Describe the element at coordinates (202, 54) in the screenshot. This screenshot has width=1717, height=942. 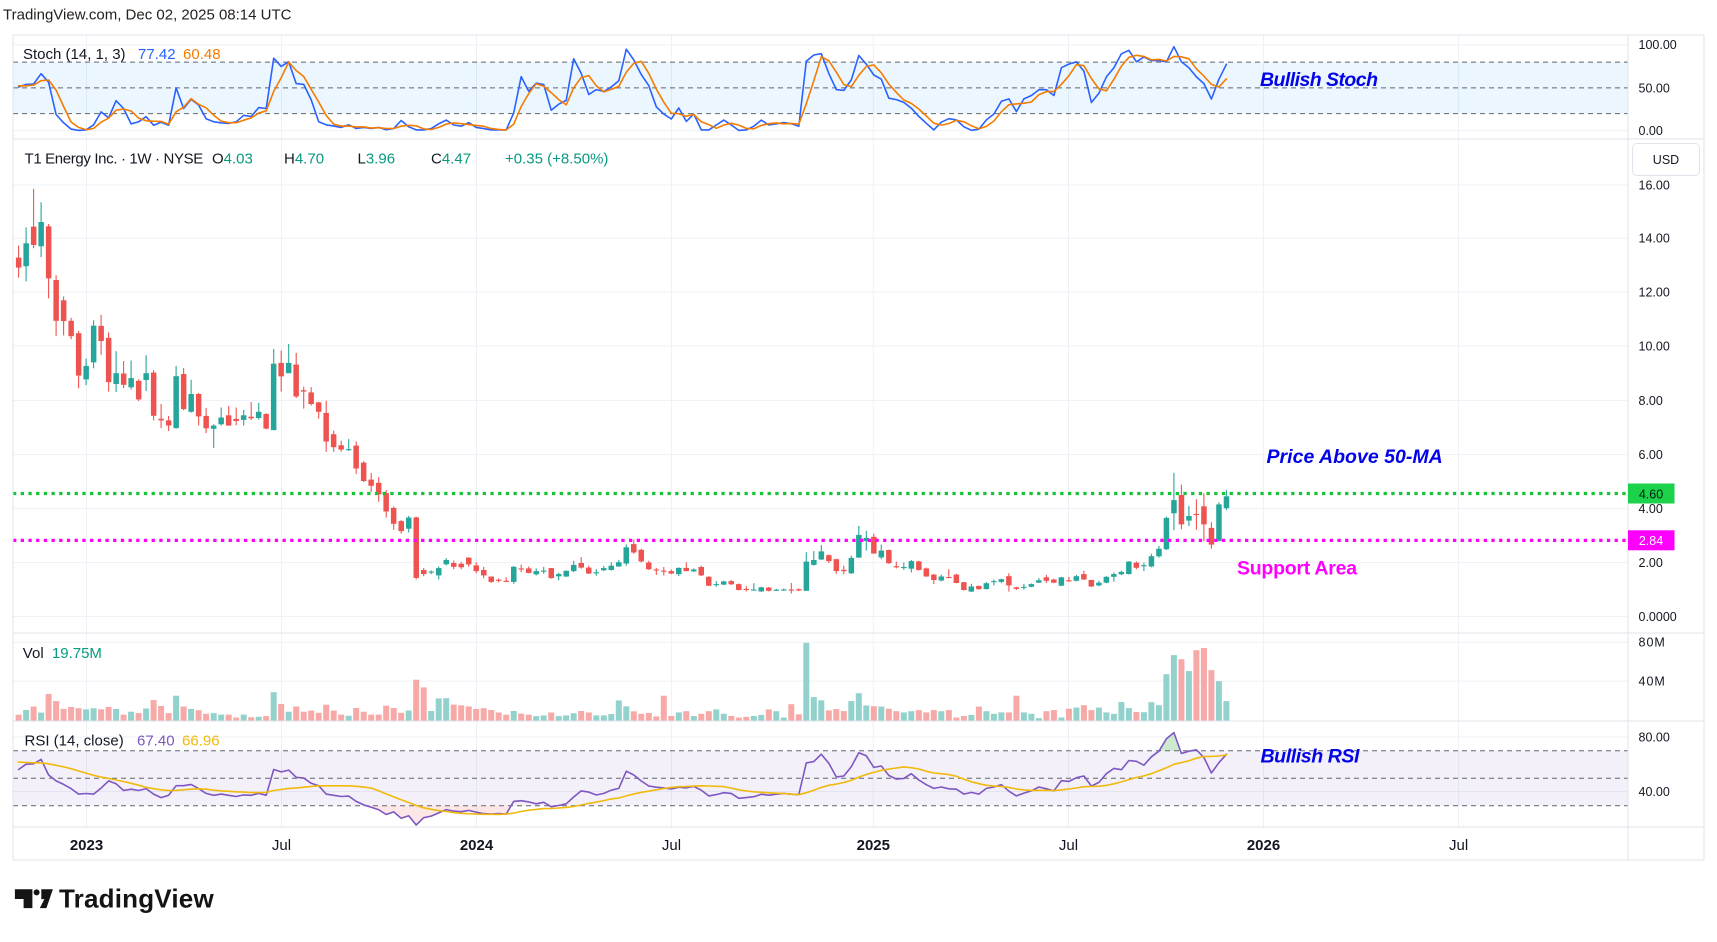
I see `svg-text: 60.48` at that location.